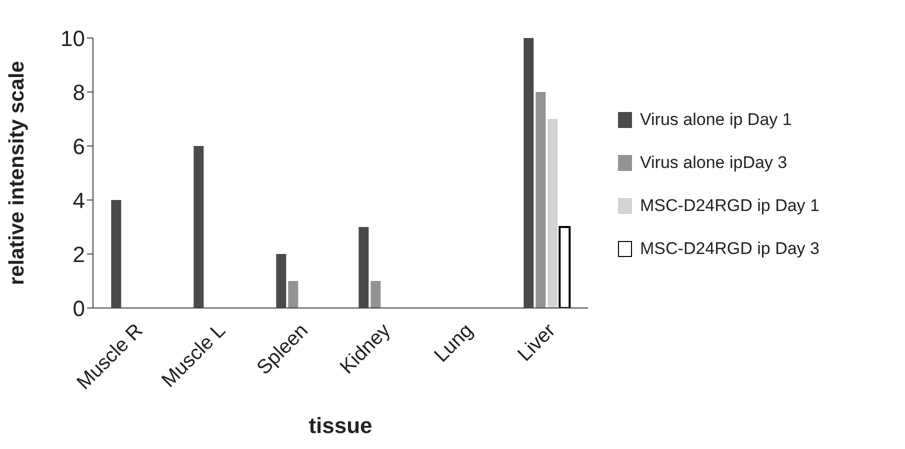 The width and height of the screenshot is (905, 449). Describe the element at coordinates (78, 308) in the screenshot. I see `y-tick-label: 0` at that location.